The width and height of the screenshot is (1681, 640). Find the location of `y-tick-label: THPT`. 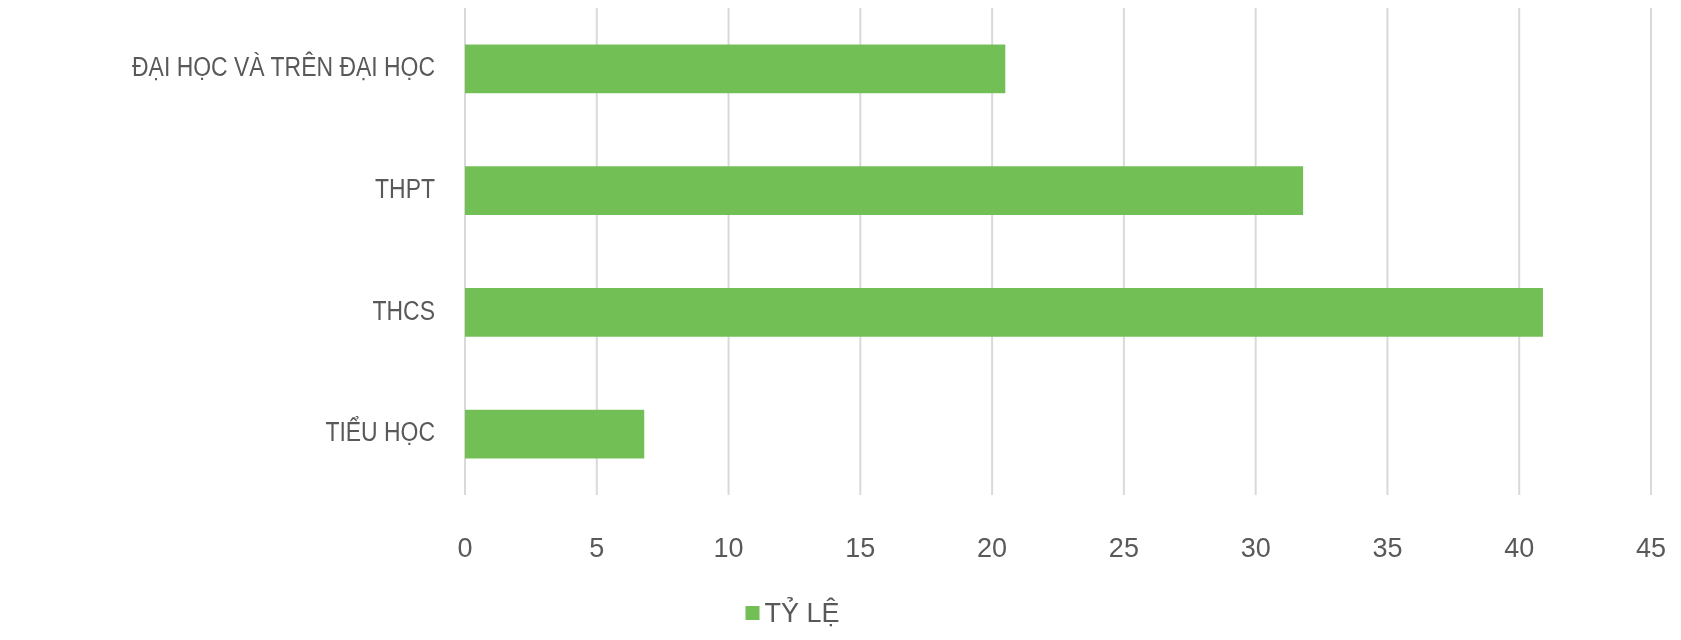

y-tick-label: THPT is located at coordinates (405, 188).